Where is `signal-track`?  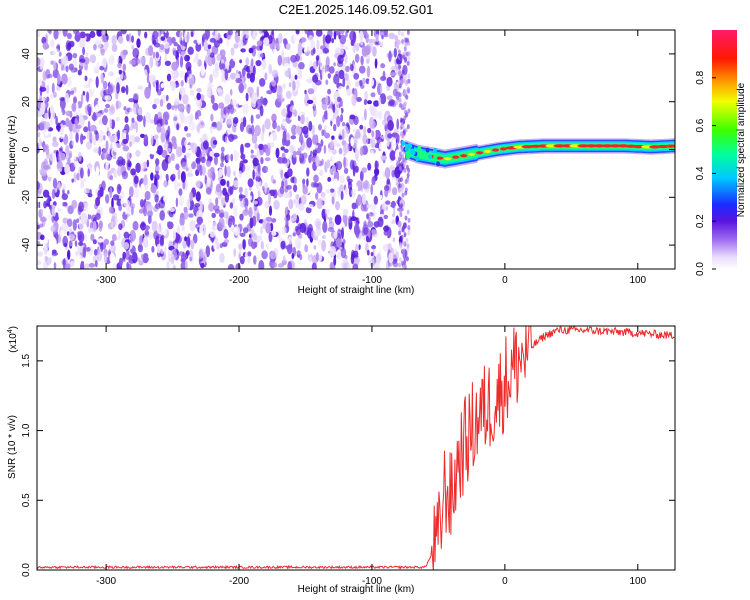
signal-track is located at coordinates (538, 153).